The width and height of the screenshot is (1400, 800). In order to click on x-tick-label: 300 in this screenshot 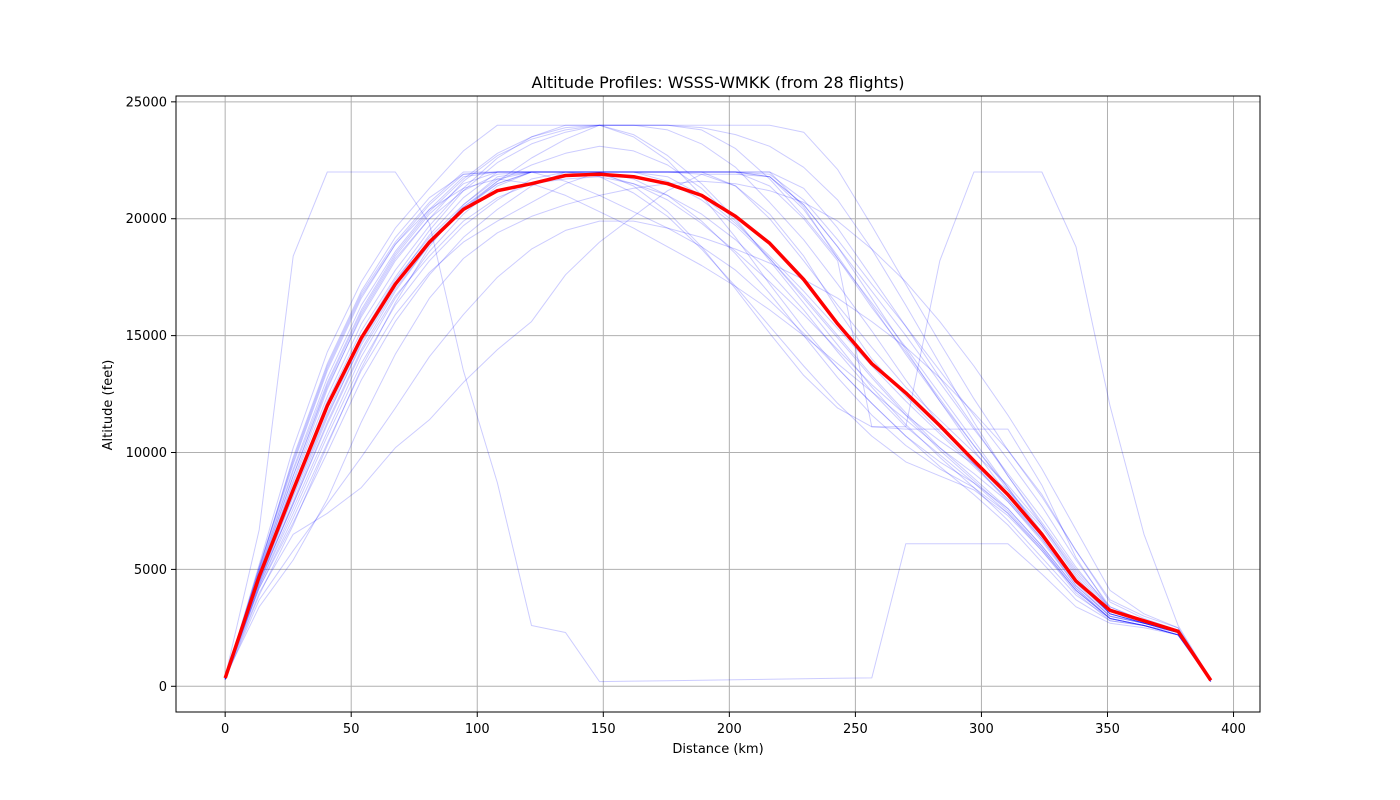, I will do `click(981, 729)`.